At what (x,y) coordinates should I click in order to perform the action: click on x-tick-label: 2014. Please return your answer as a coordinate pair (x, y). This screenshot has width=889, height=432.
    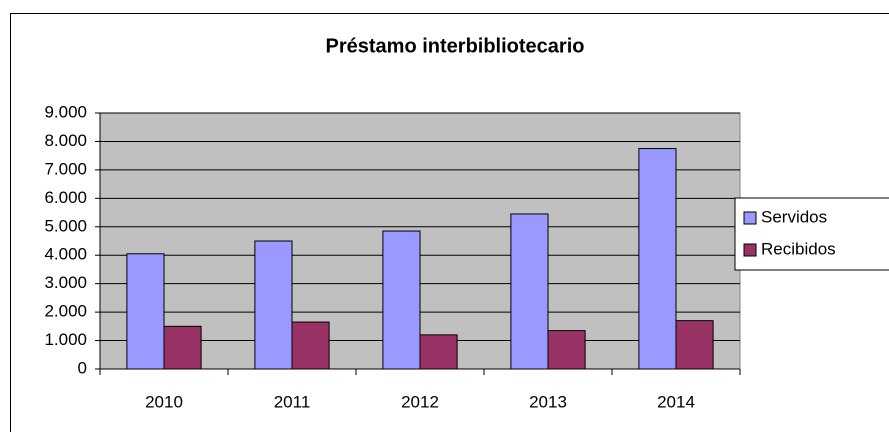
    Looking at the image, I should click on (676, 401).